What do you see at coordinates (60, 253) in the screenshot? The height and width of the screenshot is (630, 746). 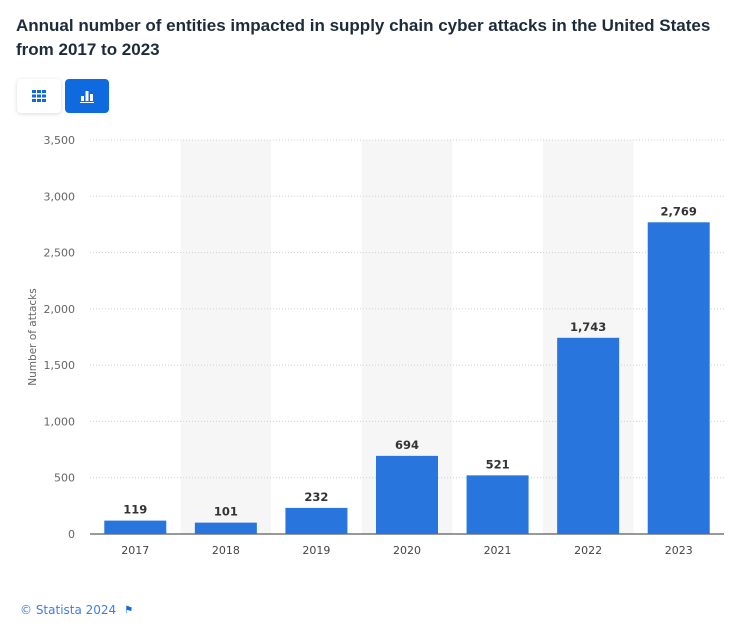 I see `y-tick-label: 2,500` at bounding box center [60, 253].